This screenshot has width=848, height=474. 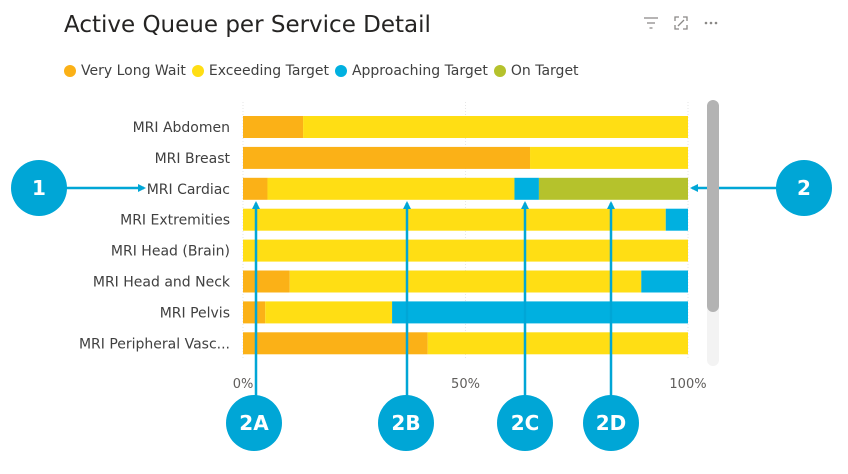 I want to click on bar-mri-breast-exceeding-target, so click(x=609, y=157).